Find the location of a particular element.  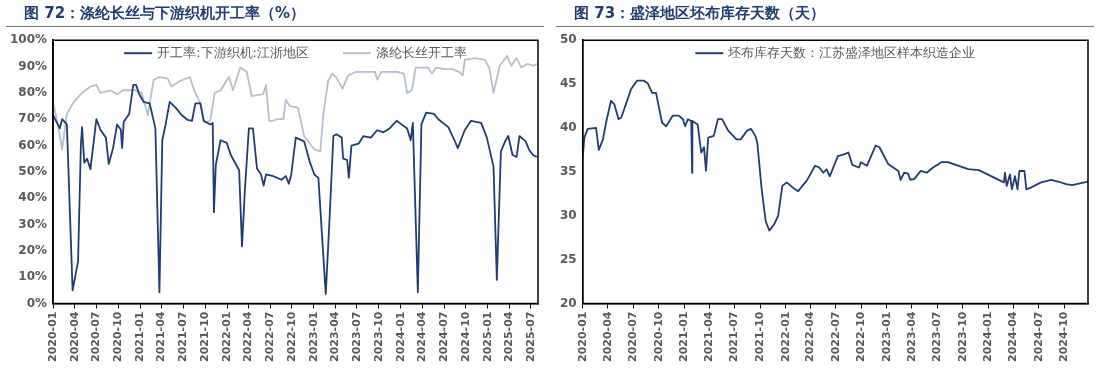

y-tick-label: 0% is located at coordinates (37, 302).